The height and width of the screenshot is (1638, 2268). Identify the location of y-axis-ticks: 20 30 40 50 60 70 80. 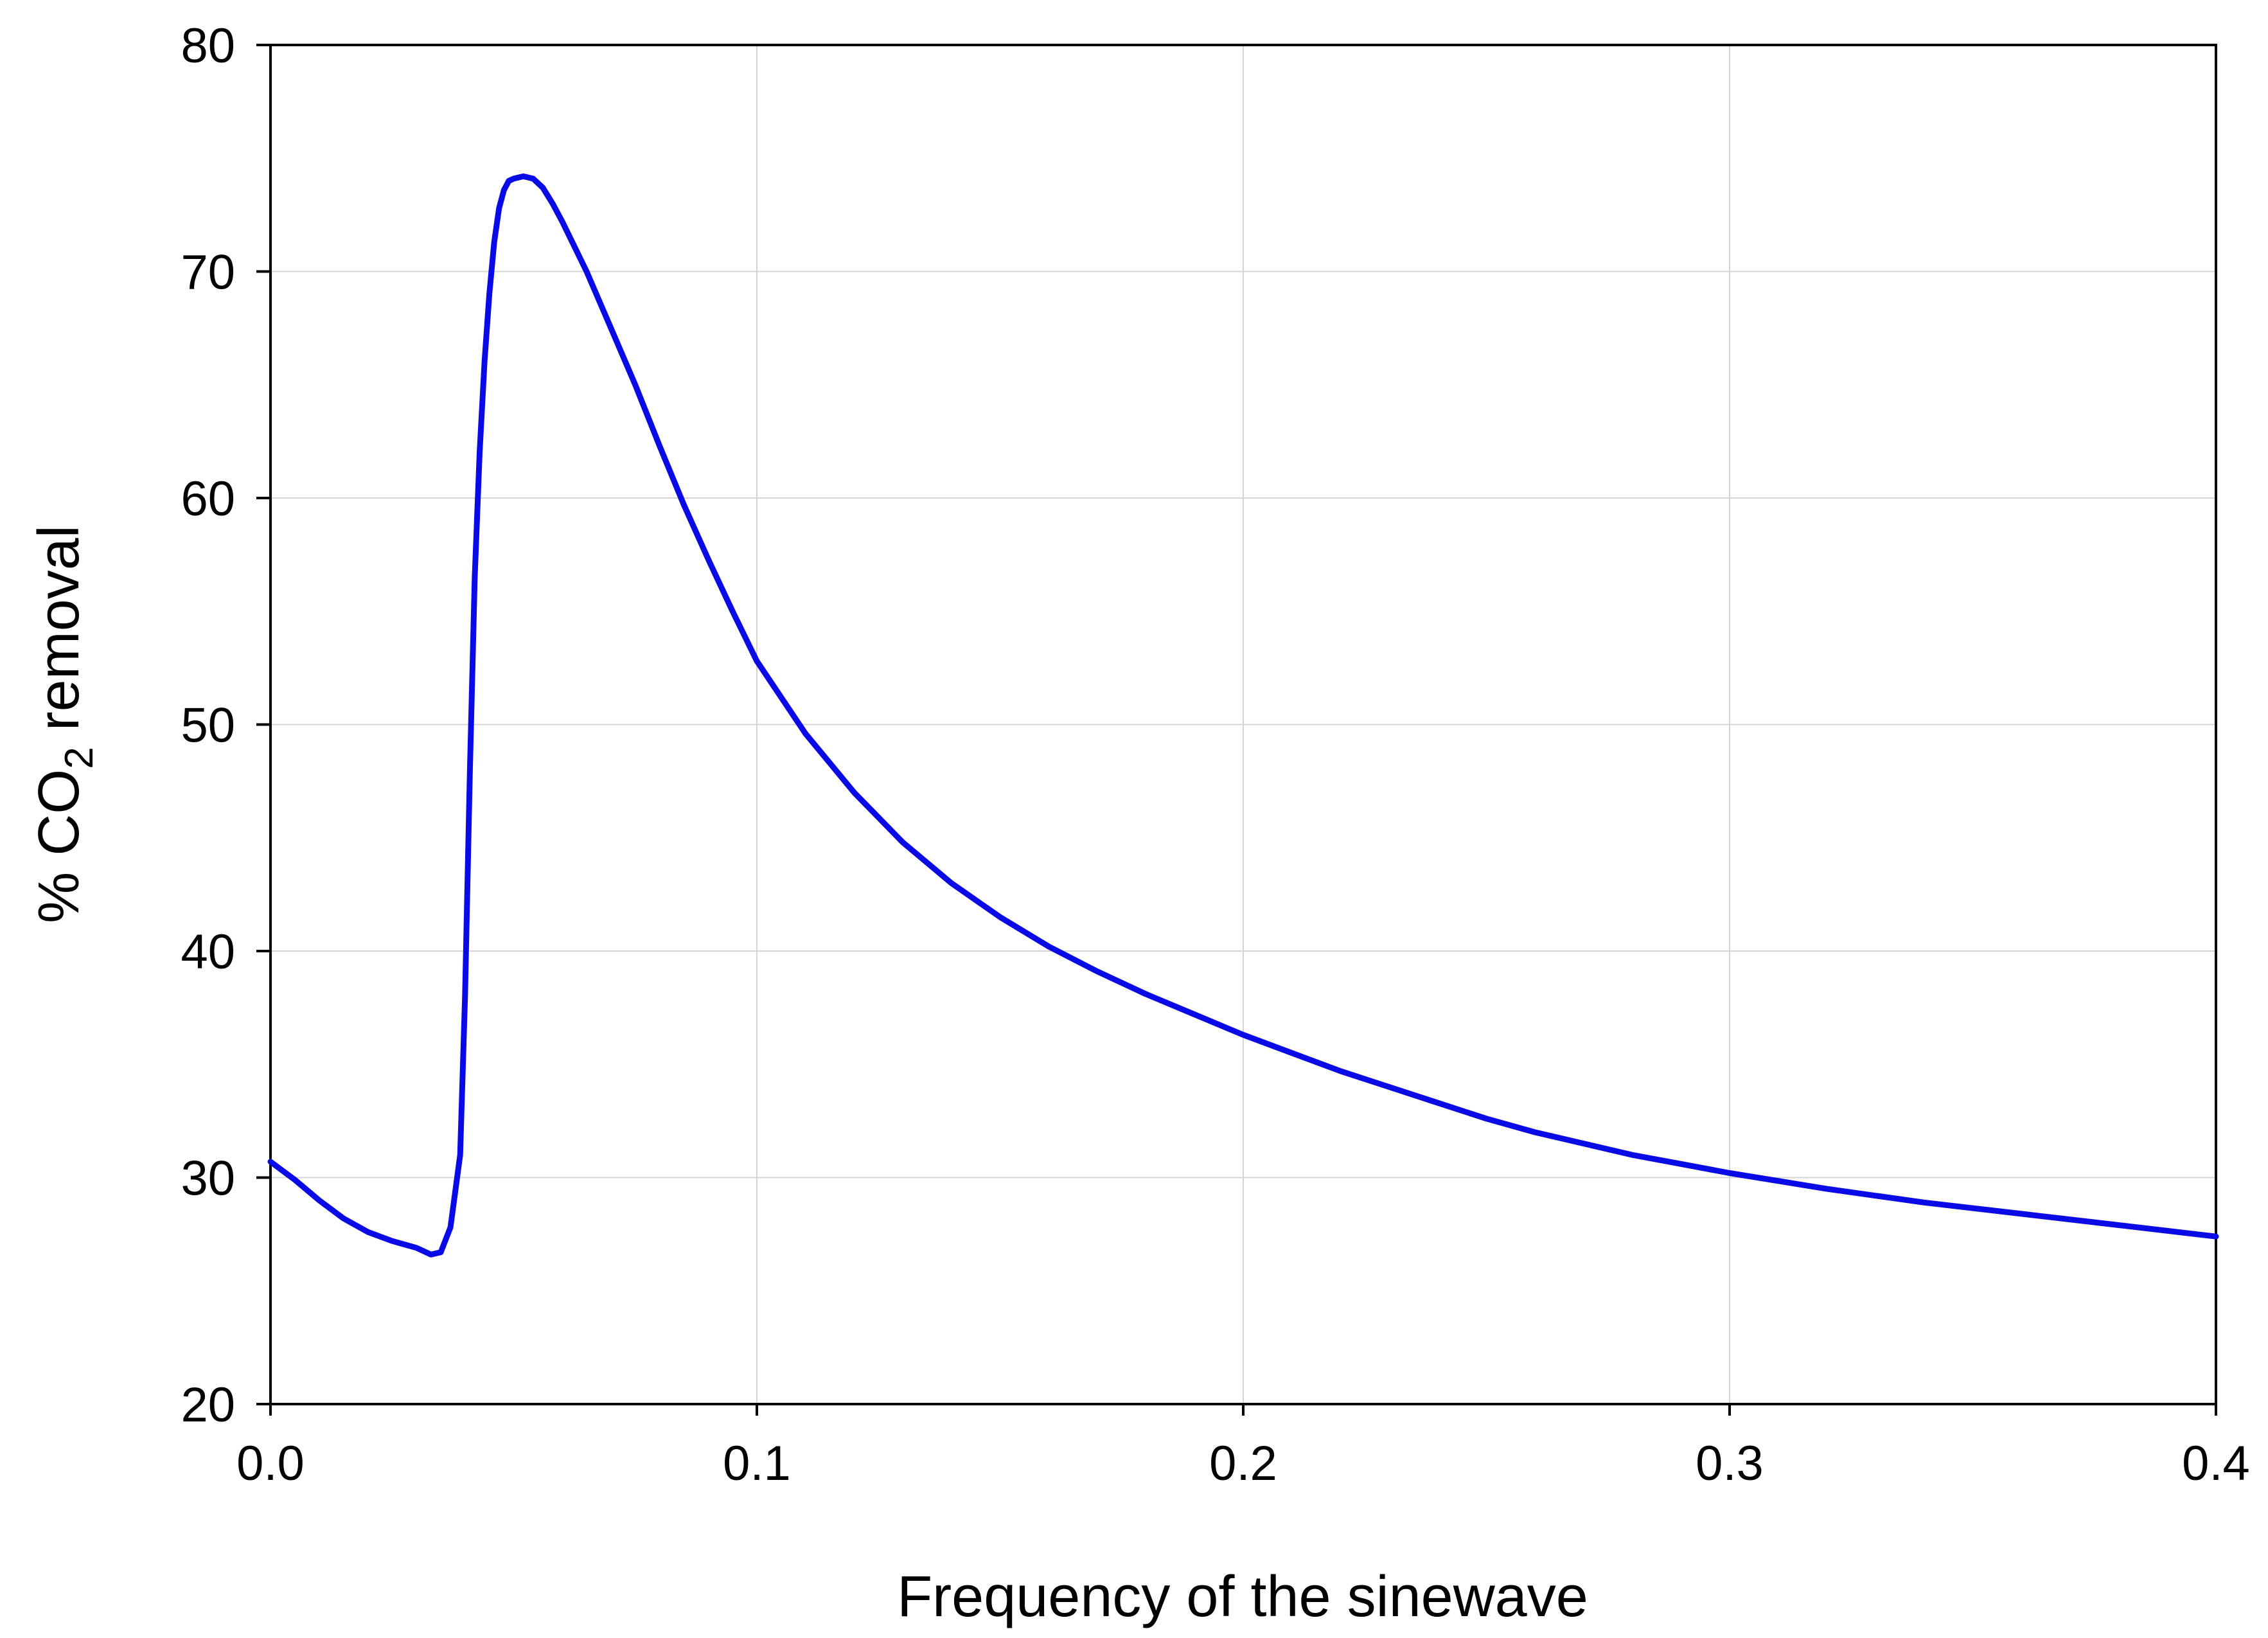
(225, 726).